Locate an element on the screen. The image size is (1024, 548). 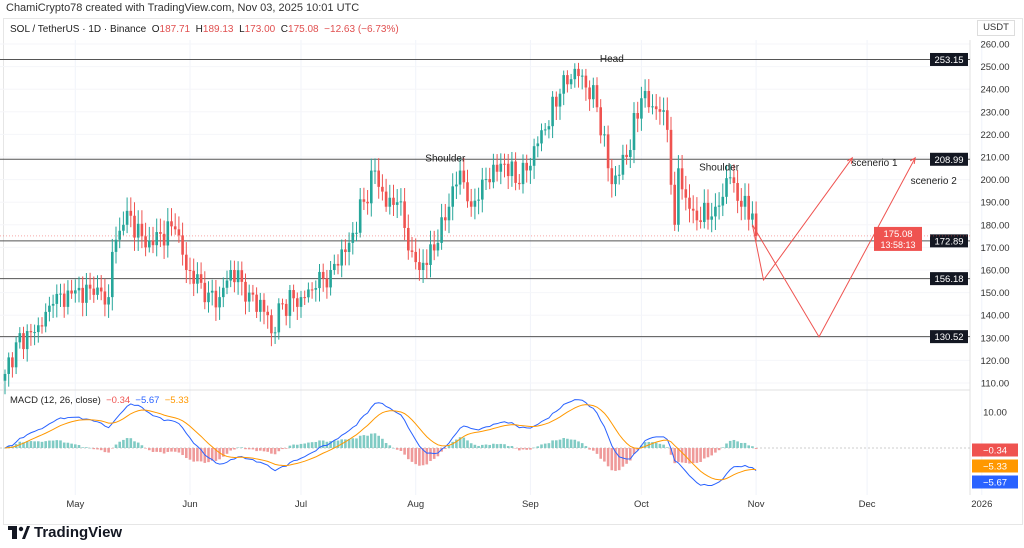
y-tick-label: 160.00 is located at coordinates (994, 271).